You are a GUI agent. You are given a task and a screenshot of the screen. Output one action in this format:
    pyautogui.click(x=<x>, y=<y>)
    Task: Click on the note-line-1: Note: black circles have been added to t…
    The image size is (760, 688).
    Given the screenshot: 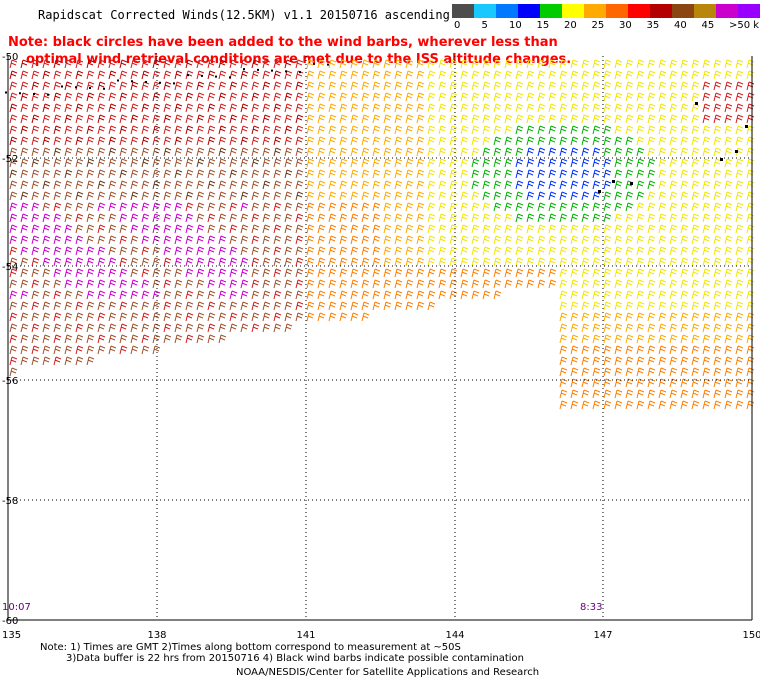 What is the action you would take?
    pyautogui.click(x=283, y=42)
    